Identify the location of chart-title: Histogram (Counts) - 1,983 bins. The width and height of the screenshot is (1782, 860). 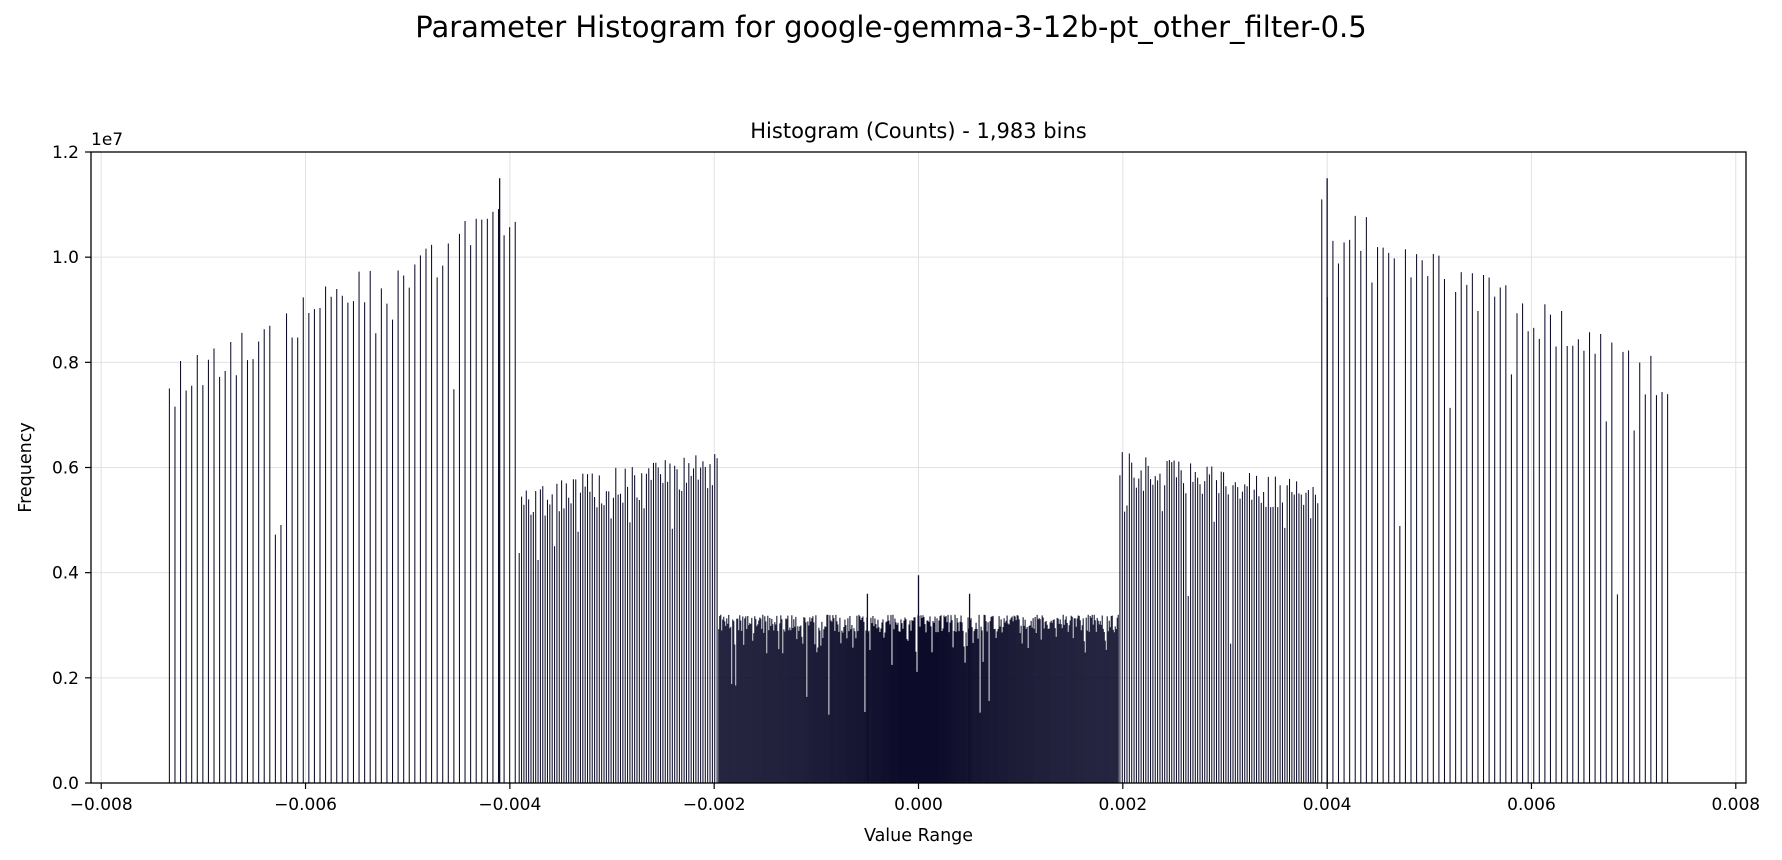
(918, 131).